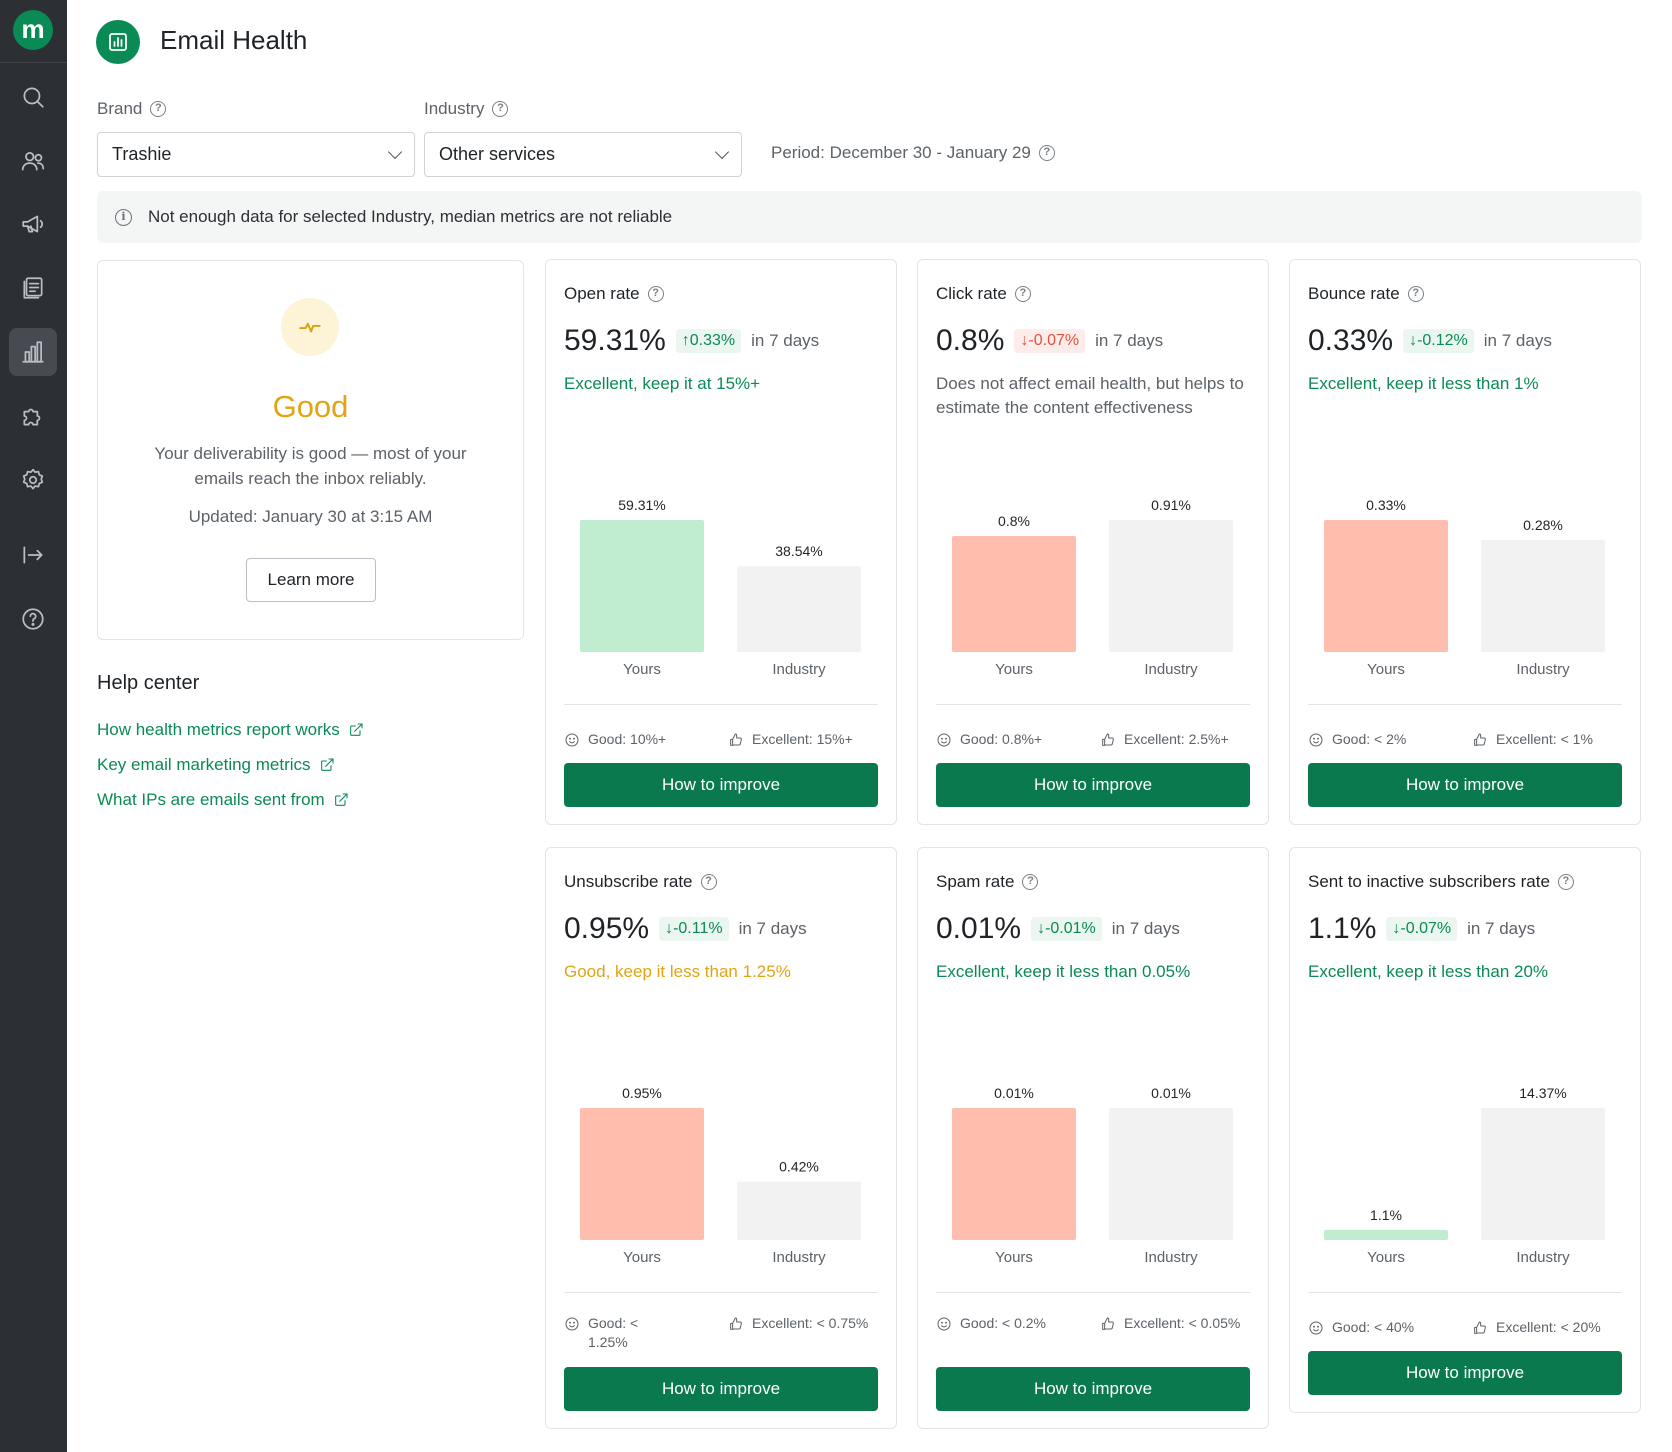 This screenshot has width=1672, height=1452. What do you see at coordinates (736, 1323) in the screenshot?
I see `thumbs-up-icon` at bounding box center [736, 1323].